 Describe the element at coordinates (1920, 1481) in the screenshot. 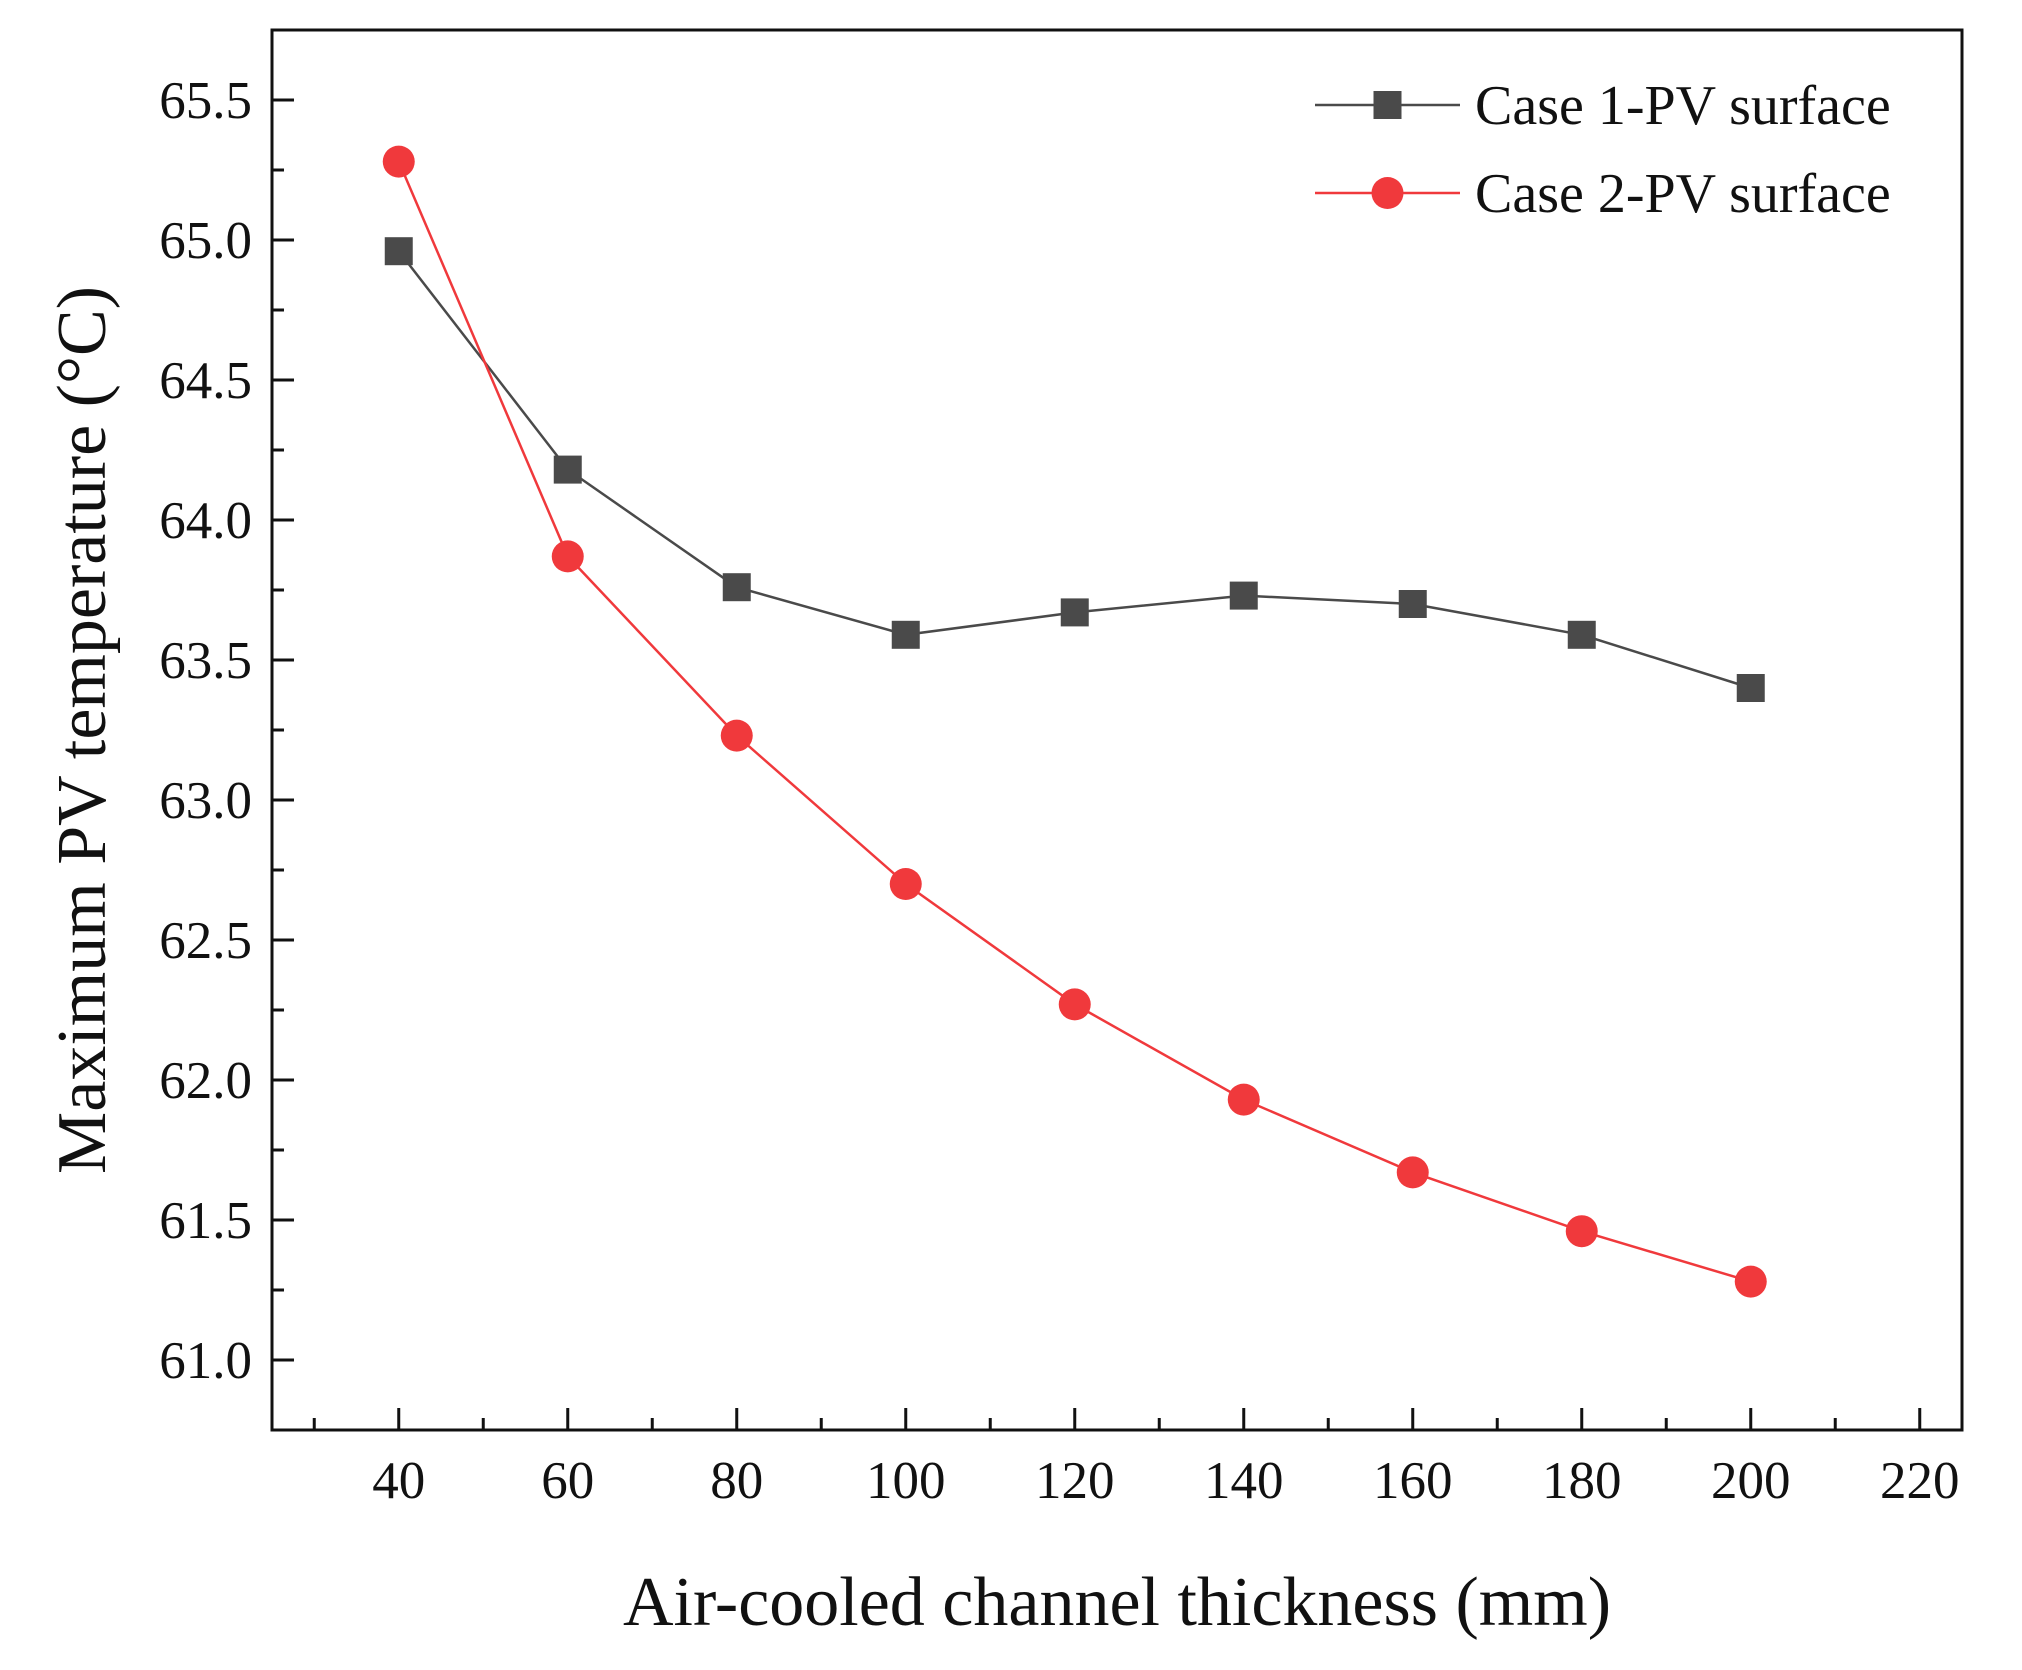

I see `x-tick-label: 220` at that location.